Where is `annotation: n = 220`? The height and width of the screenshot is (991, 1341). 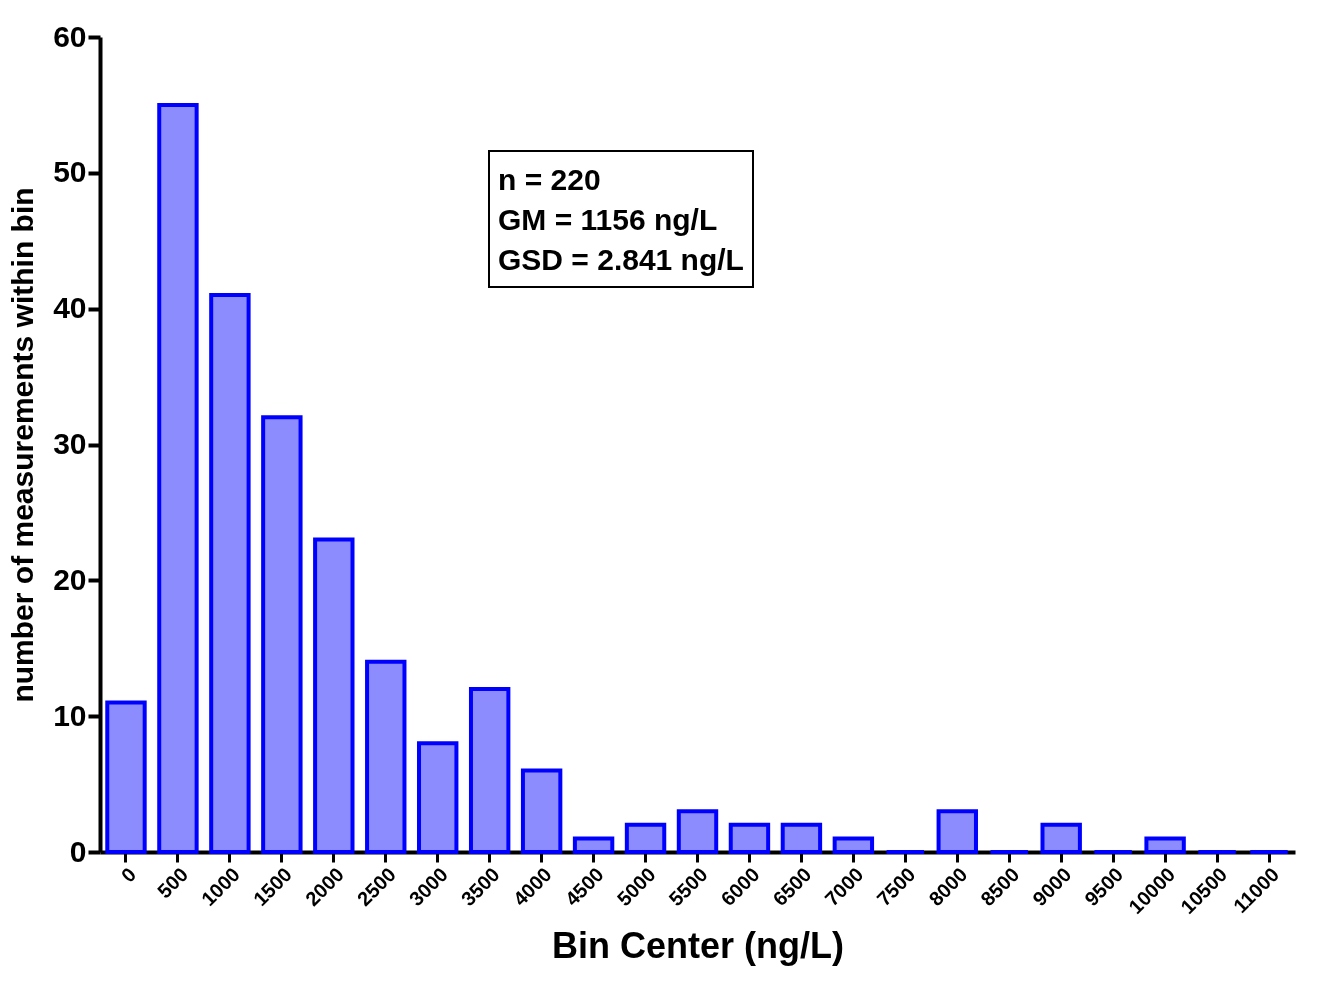
annotation: n = 220 is located at coordinates (550, 180).